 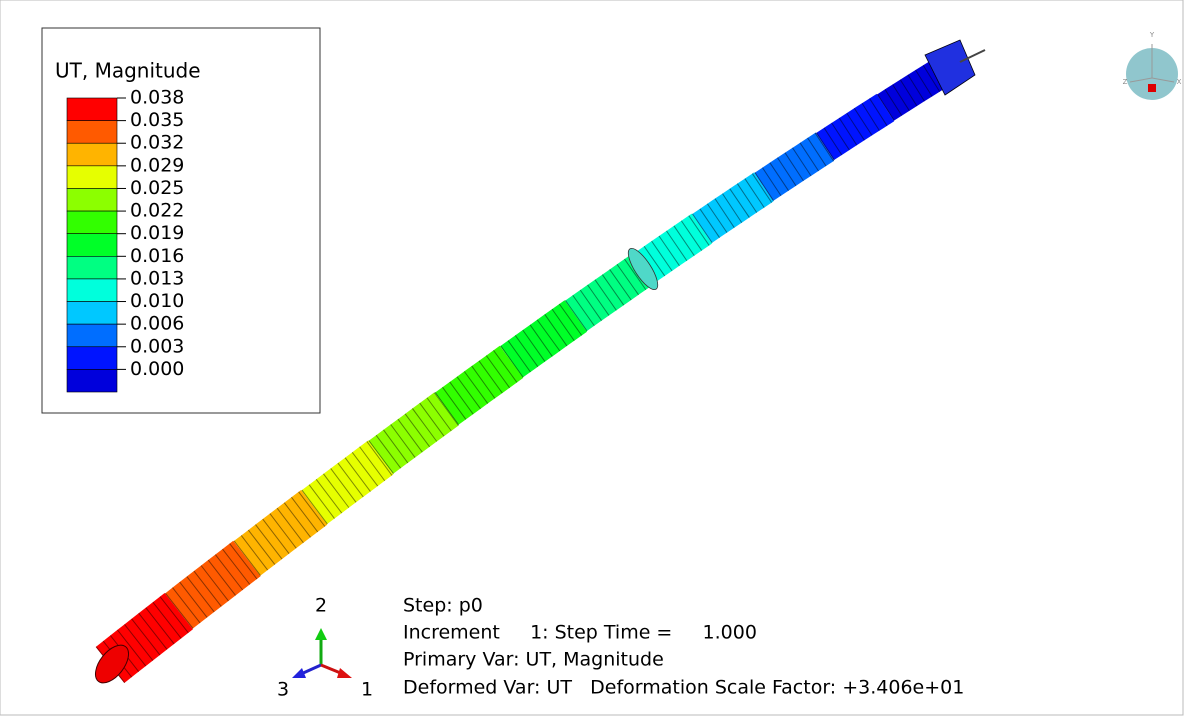 I want to click on legend-label: 0.016, so click(x=157, y=256).